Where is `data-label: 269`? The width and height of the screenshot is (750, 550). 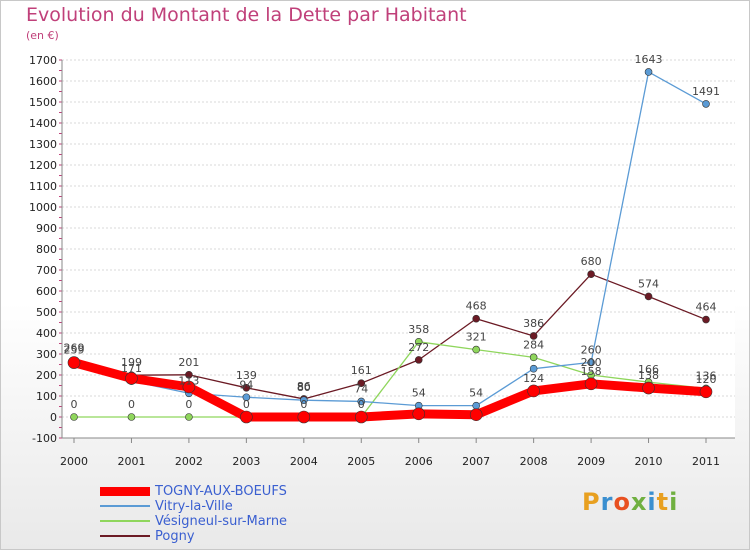 data-label: 269 is located at coordinates (74, 348).